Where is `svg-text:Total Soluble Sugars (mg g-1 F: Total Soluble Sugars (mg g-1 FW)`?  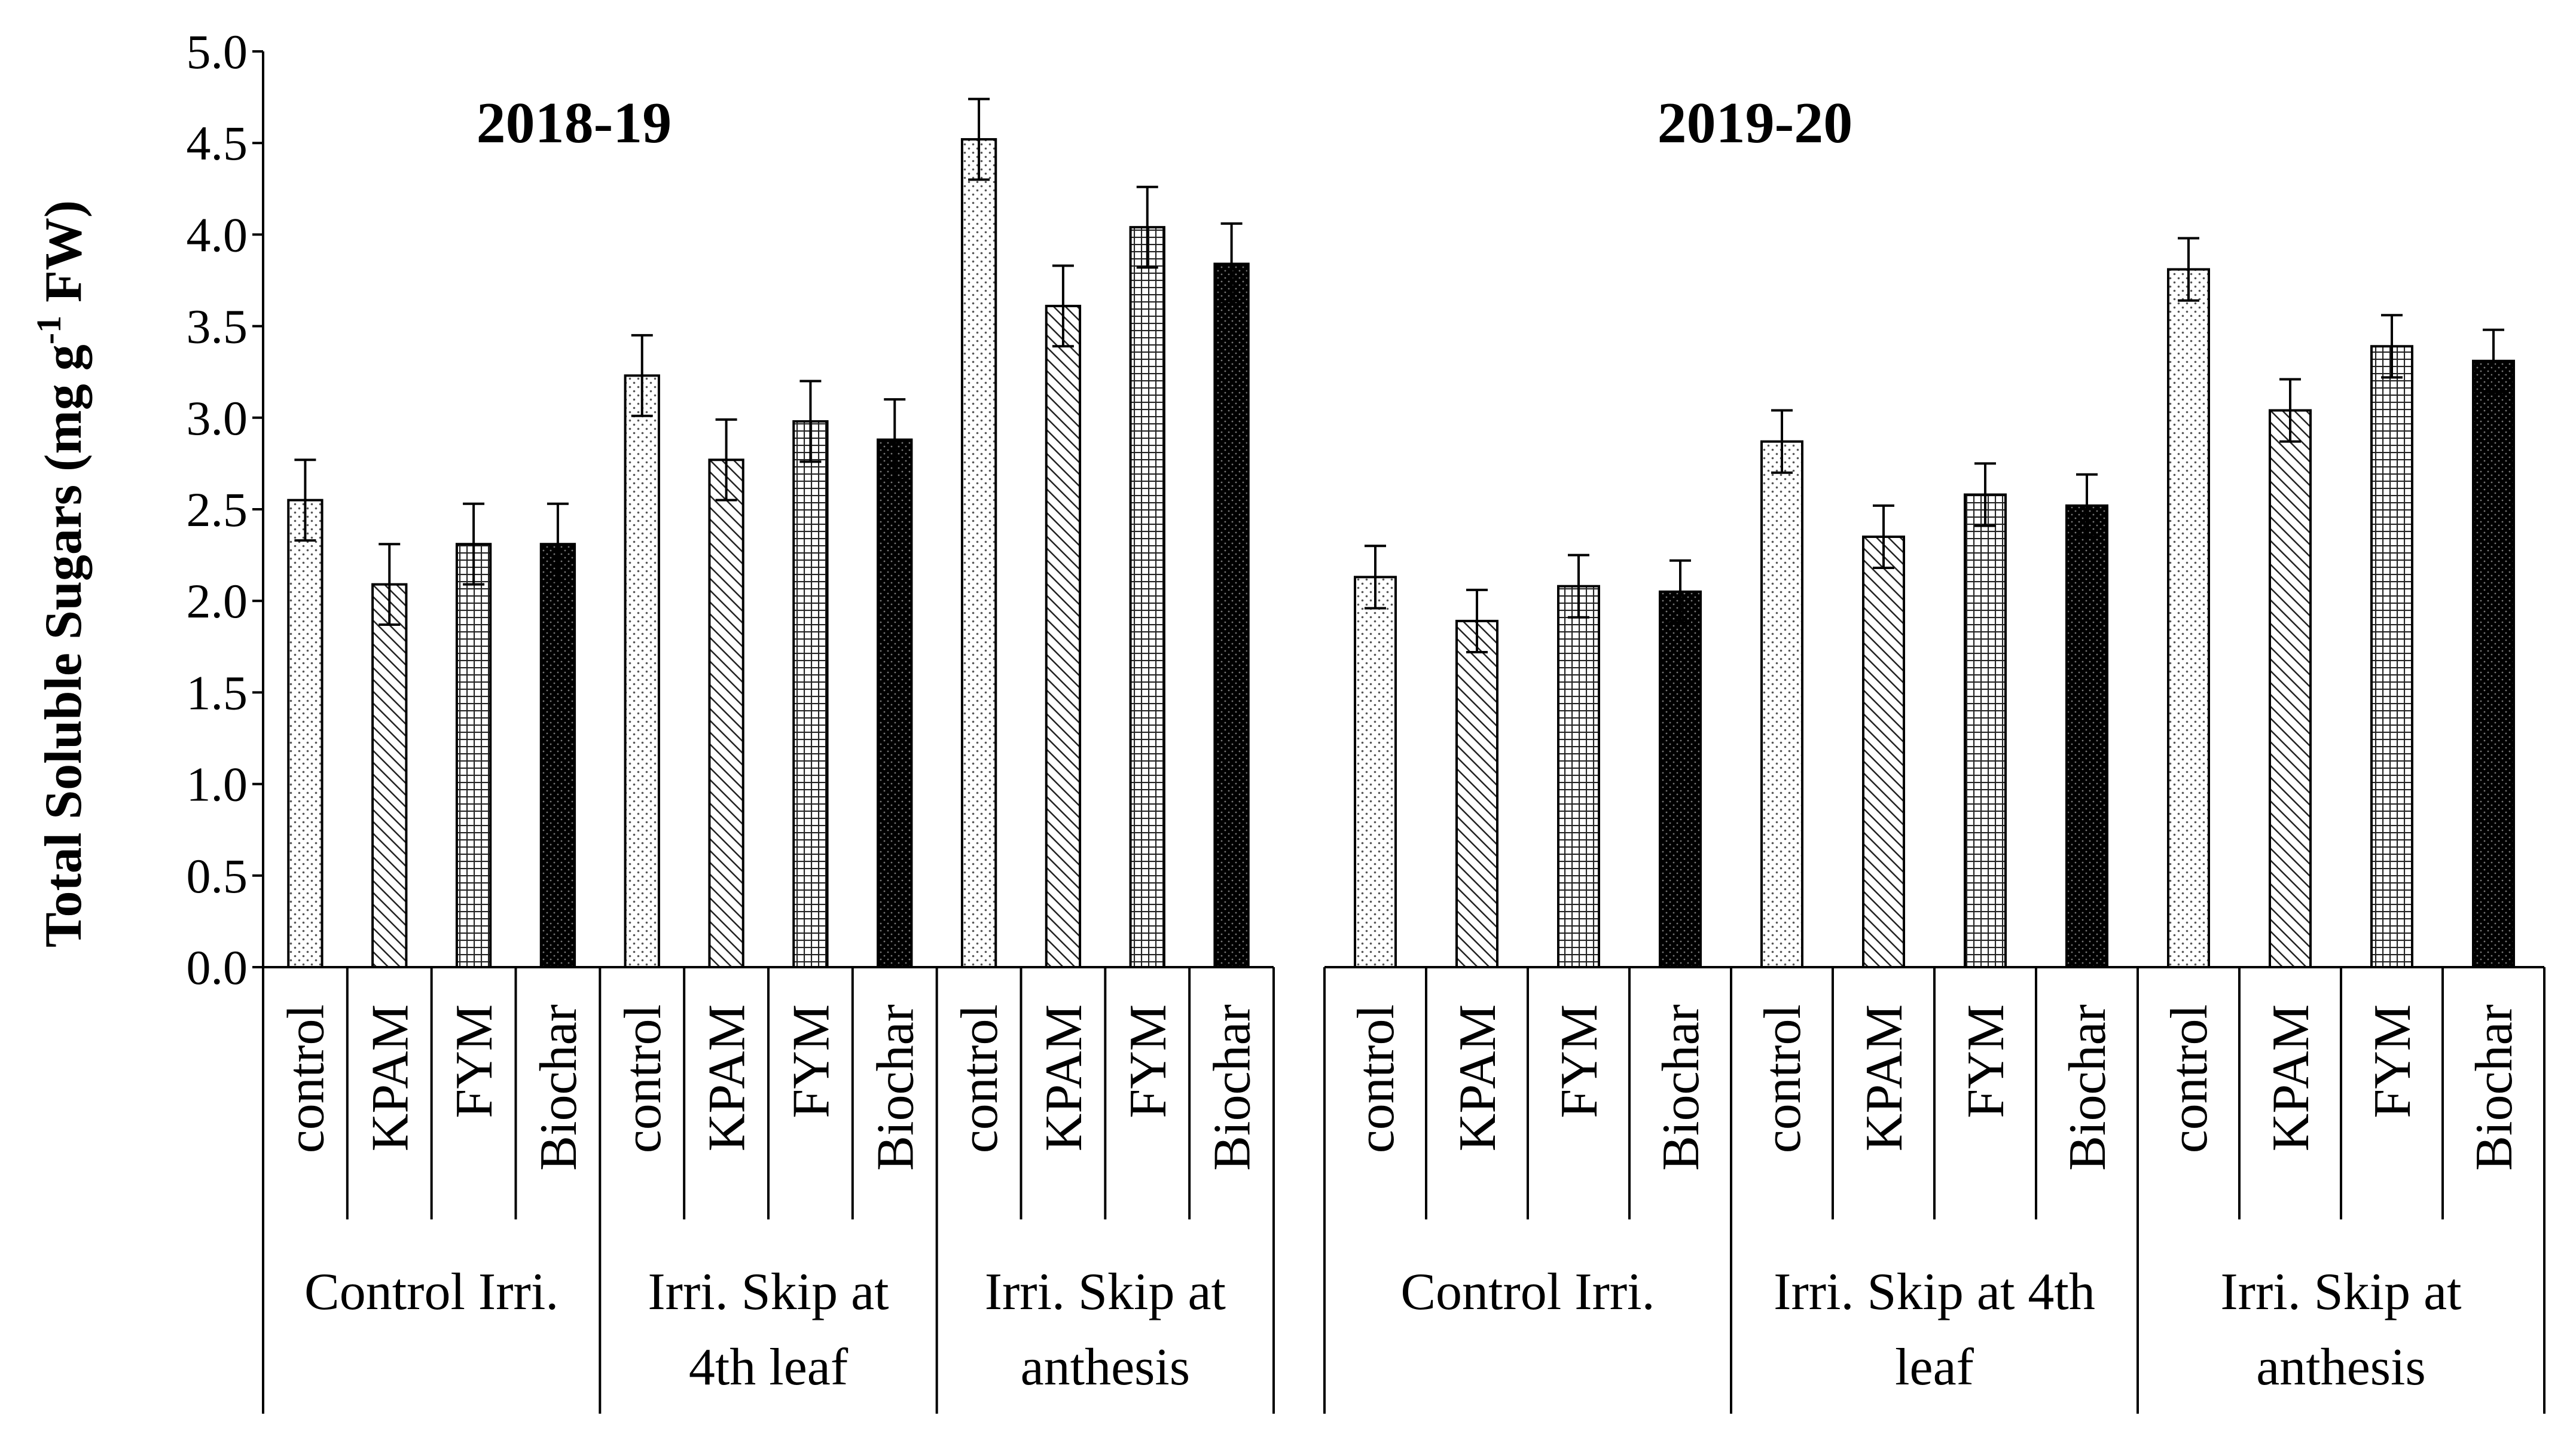 svg-text:Total Soluble Sugars (mg g-1 F: Total Soluble Sugars (mg g-1 FW) is located at coordinates (61, 573).